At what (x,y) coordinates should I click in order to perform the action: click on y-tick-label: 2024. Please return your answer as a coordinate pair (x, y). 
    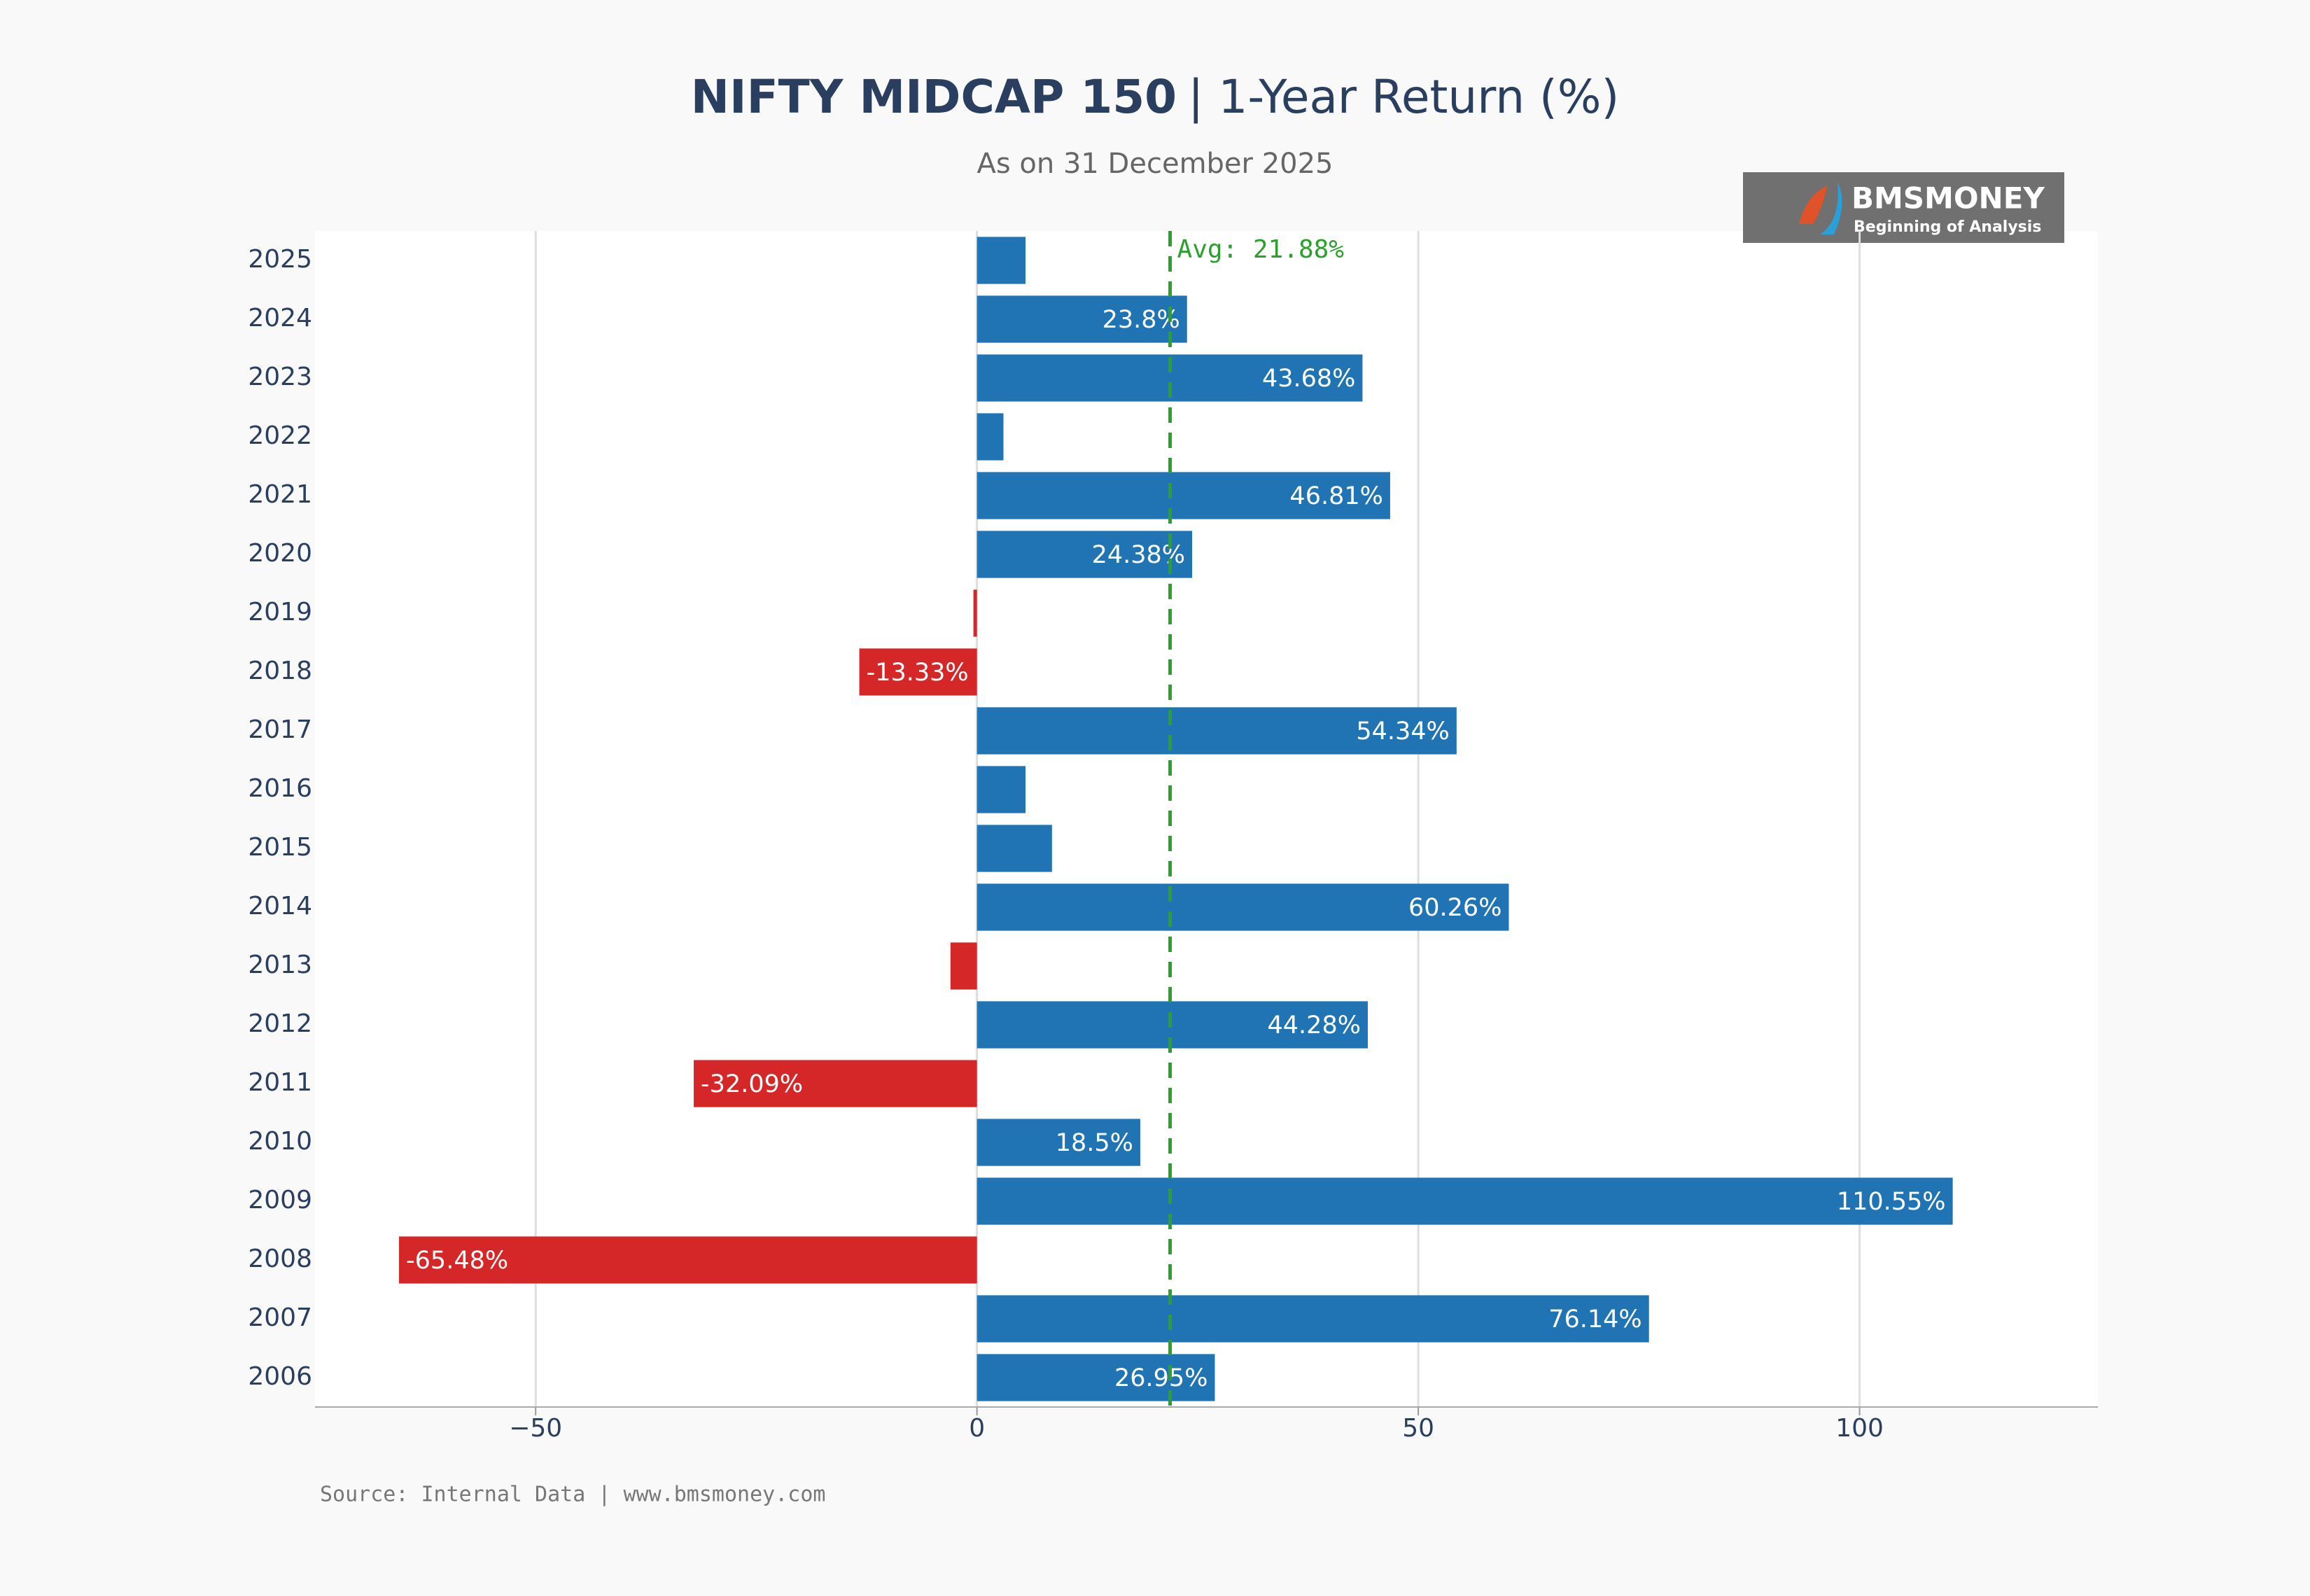
    Looking at the image, I should click on (280, 318).